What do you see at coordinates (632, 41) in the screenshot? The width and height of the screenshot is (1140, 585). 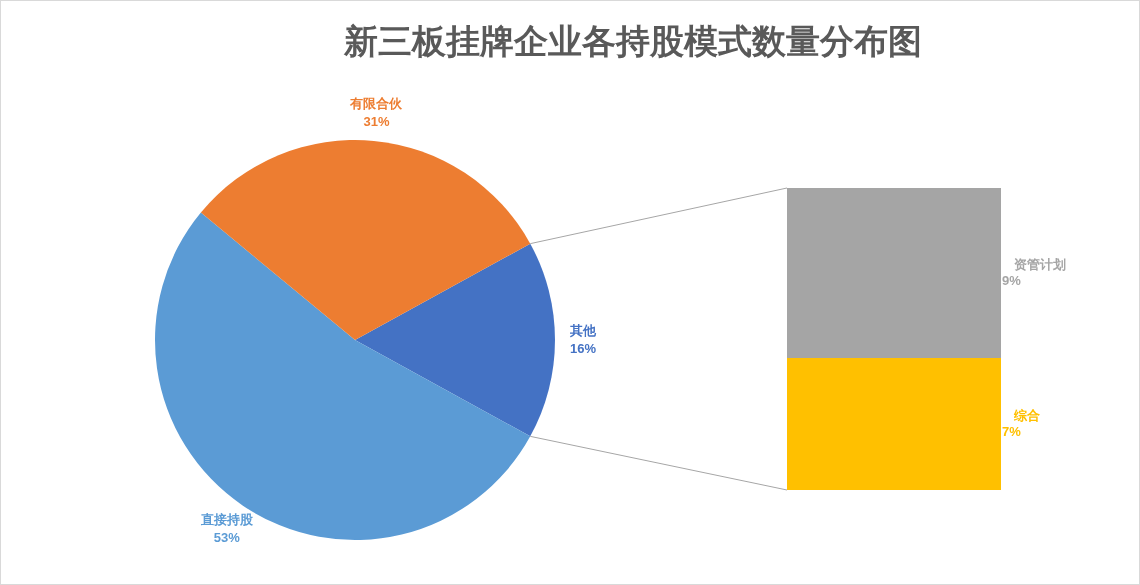 I see `chart-title: 新三板挂牌企业各持股模式数量分布图` at bounding box center [632, 41].